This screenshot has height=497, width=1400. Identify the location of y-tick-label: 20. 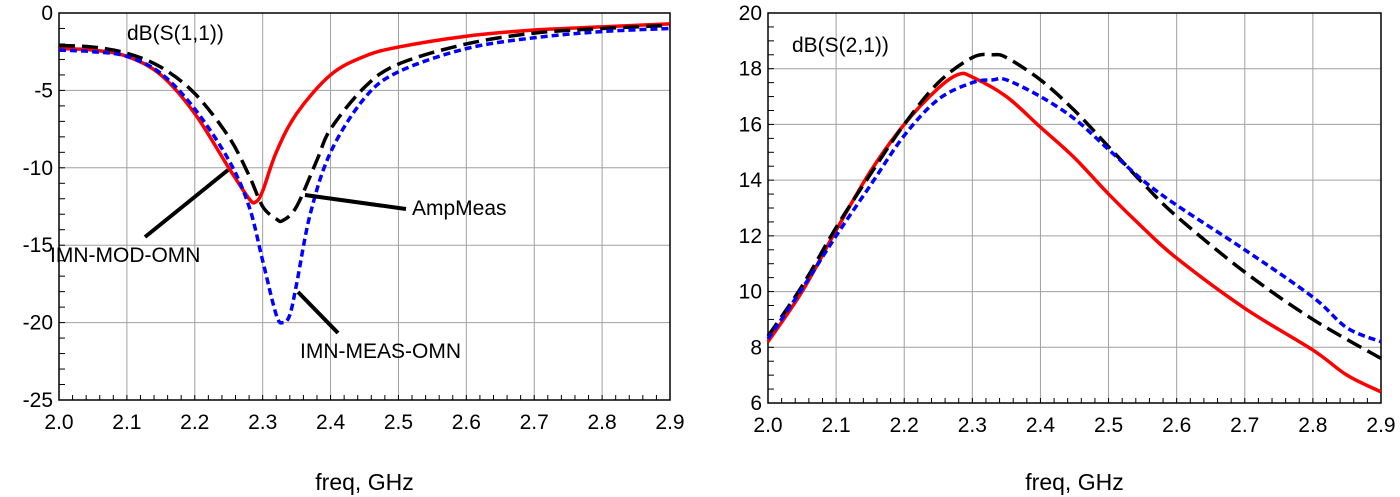
(750, 13).